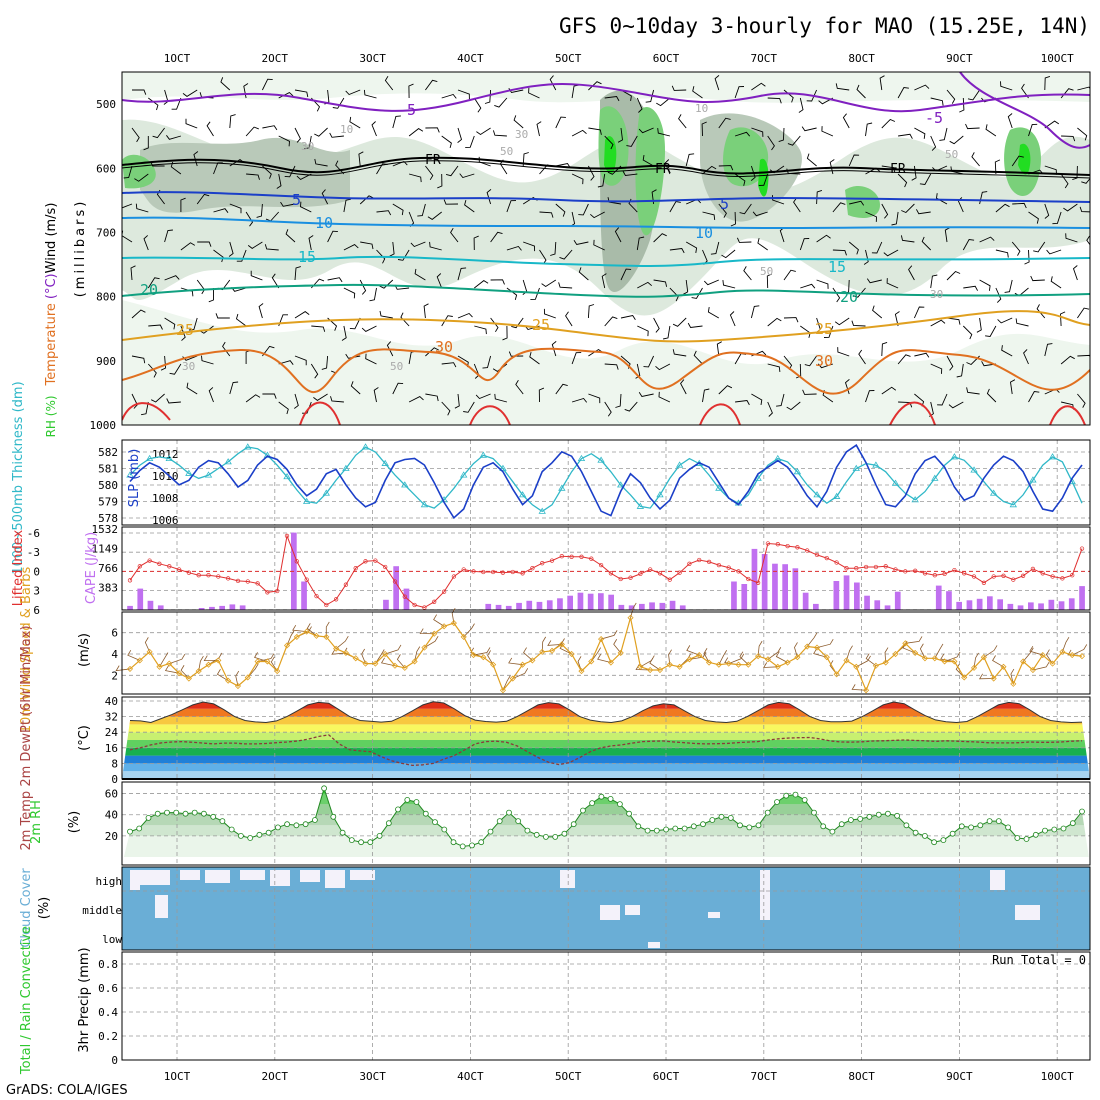  Describe the element at coordinates (51, 344) in the screenshot. I see `temperature-label: Temperature` at that location.